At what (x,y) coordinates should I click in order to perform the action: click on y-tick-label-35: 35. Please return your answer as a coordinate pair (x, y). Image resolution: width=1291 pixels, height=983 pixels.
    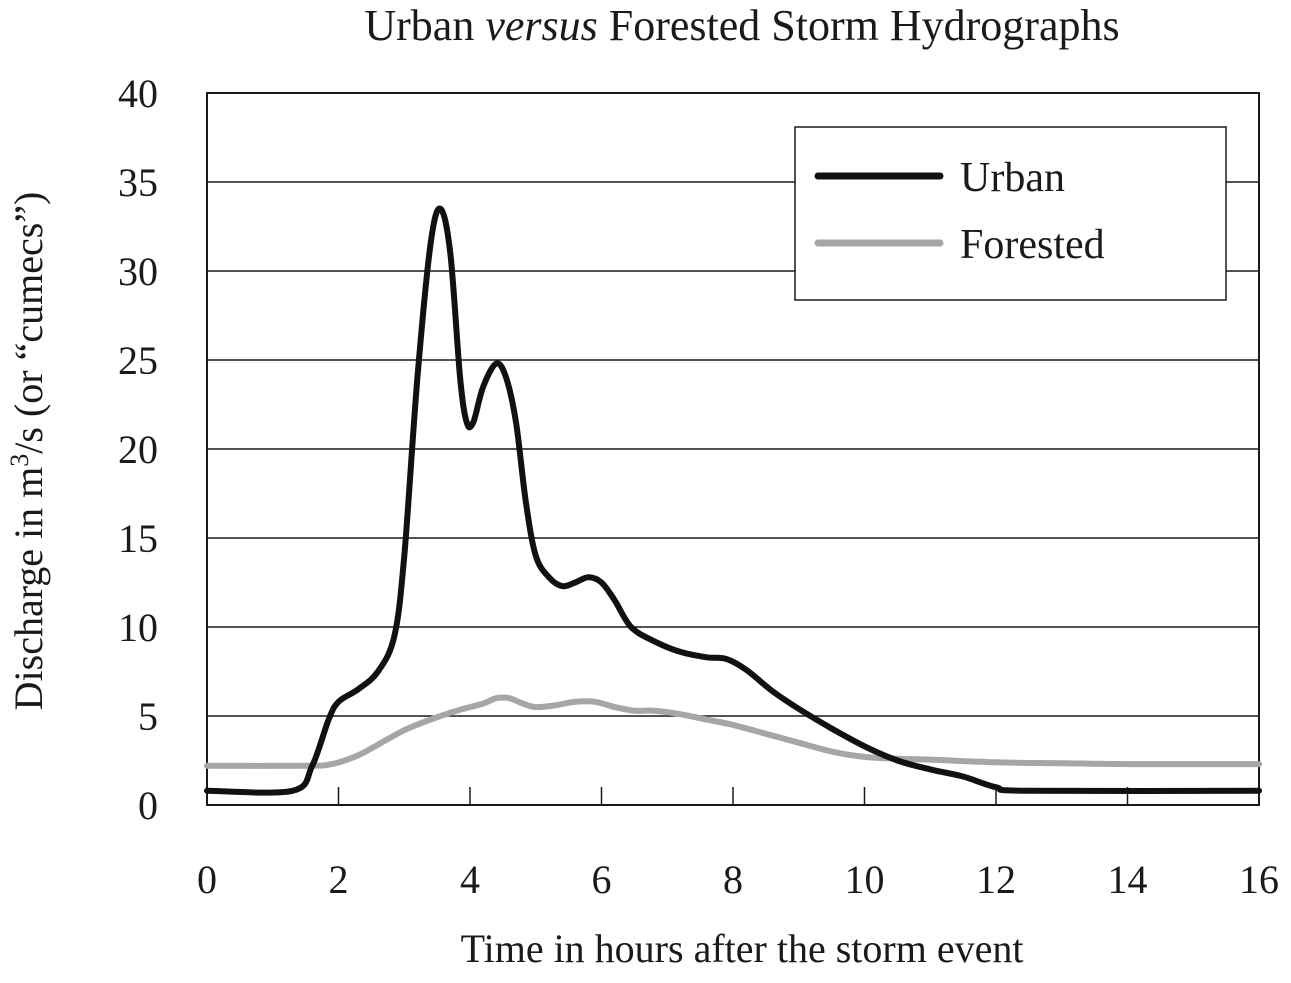
    Looking at the image, I should click on (138, 182).